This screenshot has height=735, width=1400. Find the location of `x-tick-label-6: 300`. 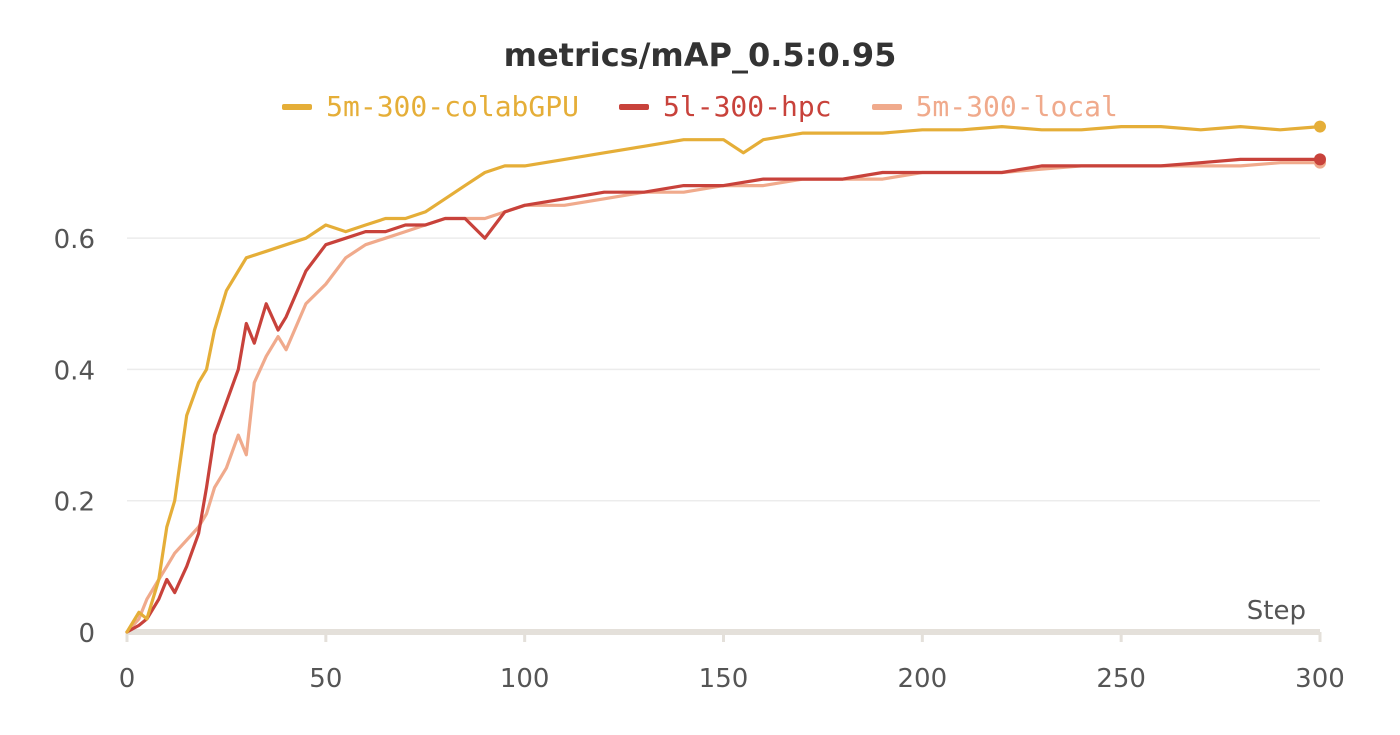

x-tick-label-6: 300 is located at coordinates (1320, 679).